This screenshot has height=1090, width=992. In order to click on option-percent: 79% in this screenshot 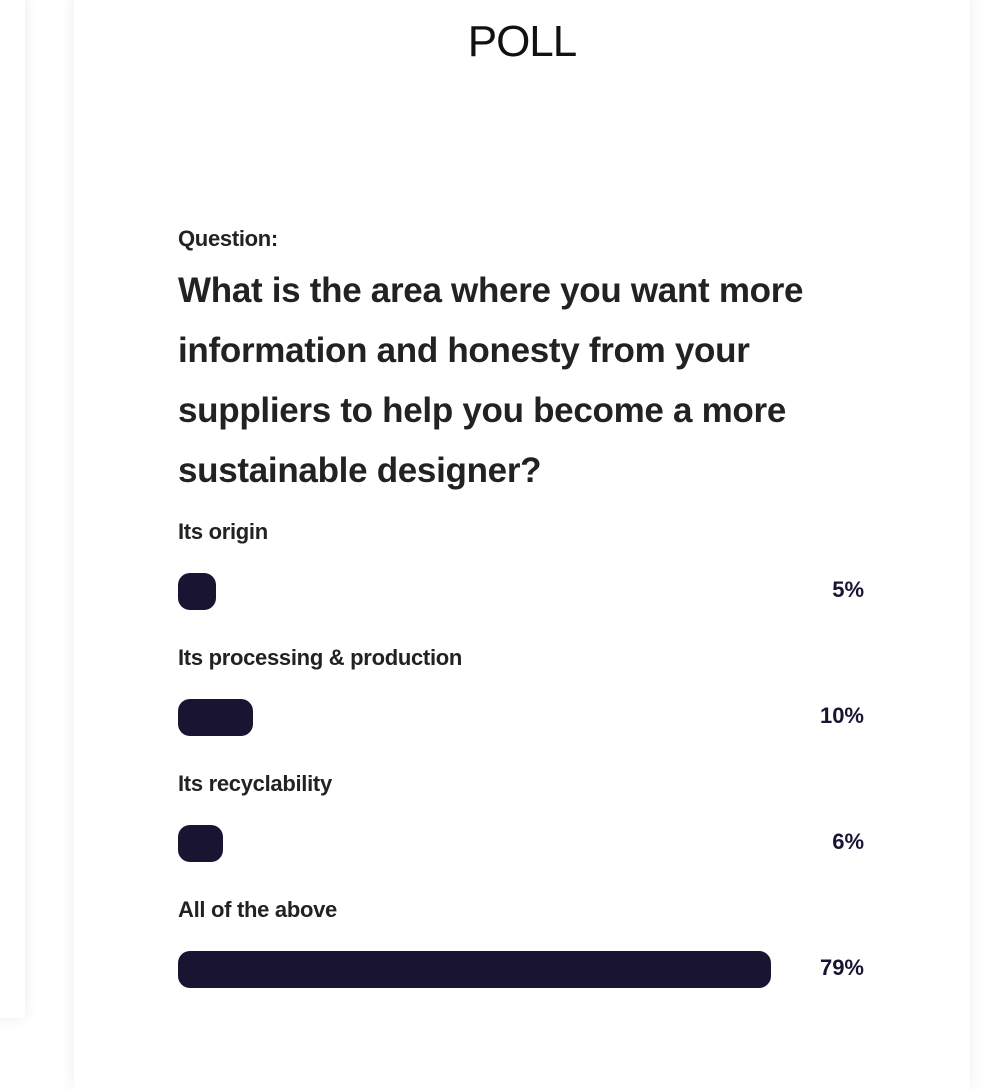, I will do `click(841, 967)`.